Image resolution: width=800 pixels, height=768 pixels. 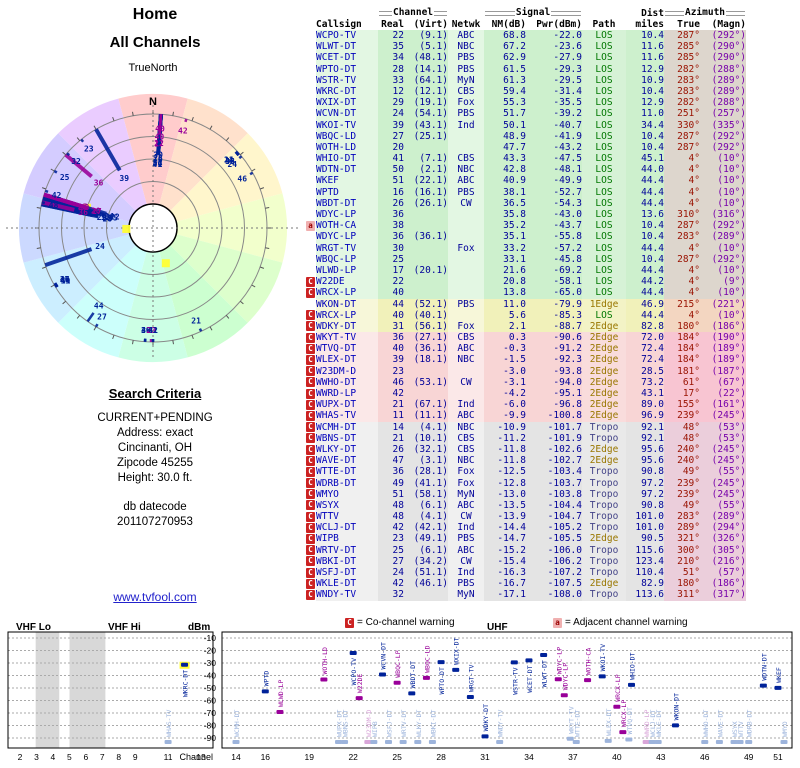 I want to click on pw-cell: -105.5, so click(x=554, y=539).